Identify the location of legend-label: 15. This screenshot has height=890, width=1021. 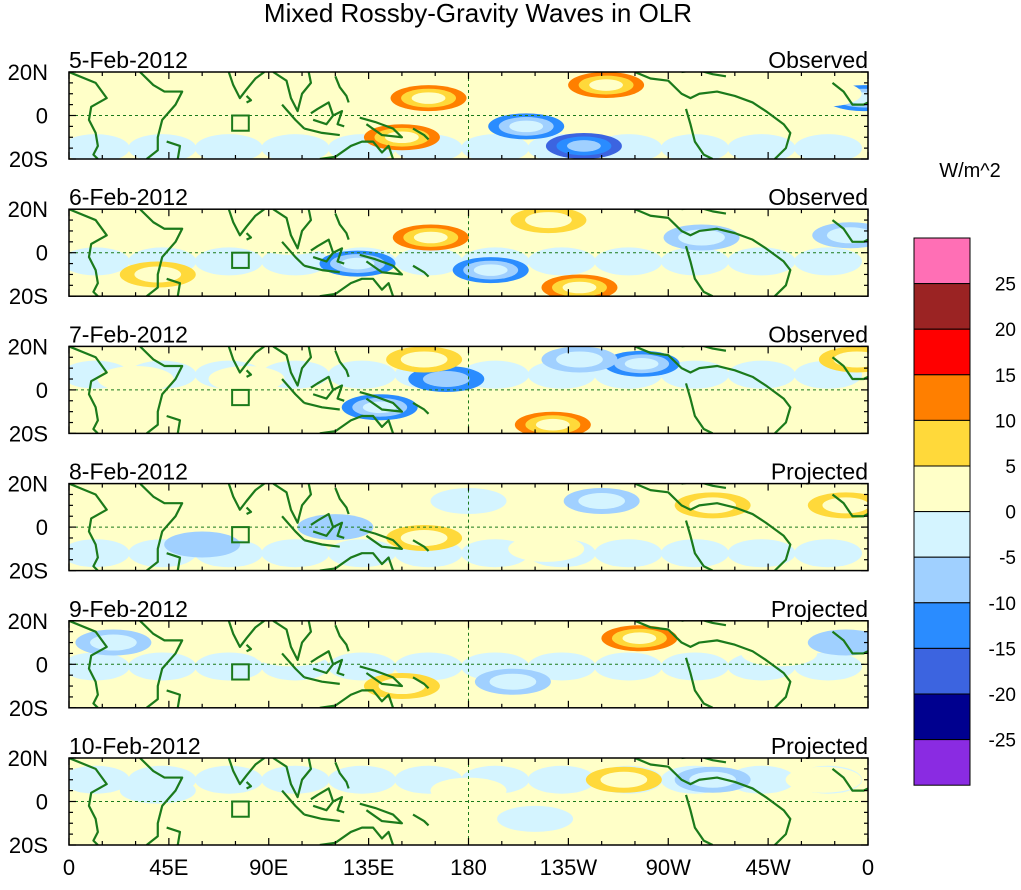
(1005, 376).